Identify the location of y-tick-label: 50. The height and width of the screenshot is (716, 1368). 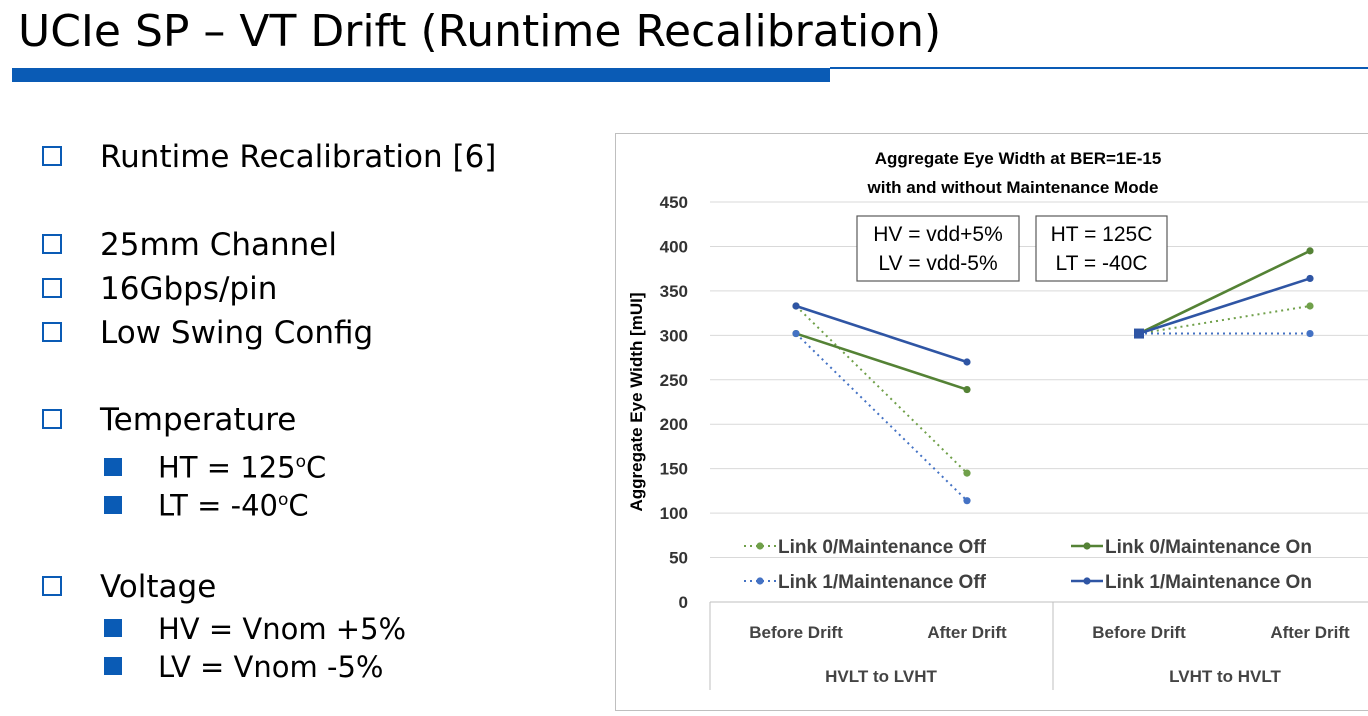
(678, 558).